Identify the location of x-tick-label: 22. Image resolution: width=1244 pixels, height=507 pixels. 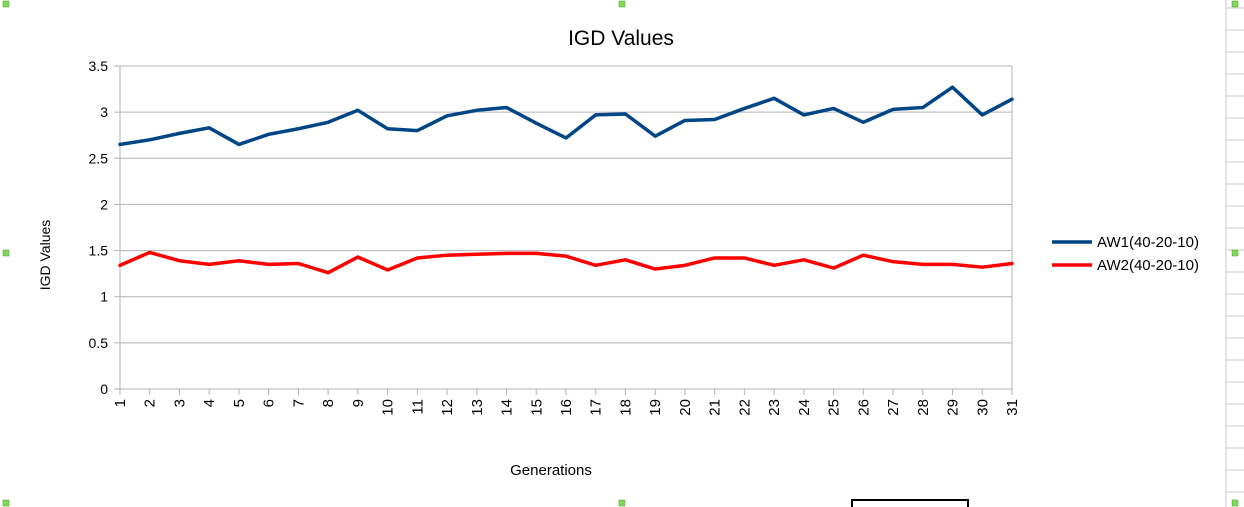
(744, 407).